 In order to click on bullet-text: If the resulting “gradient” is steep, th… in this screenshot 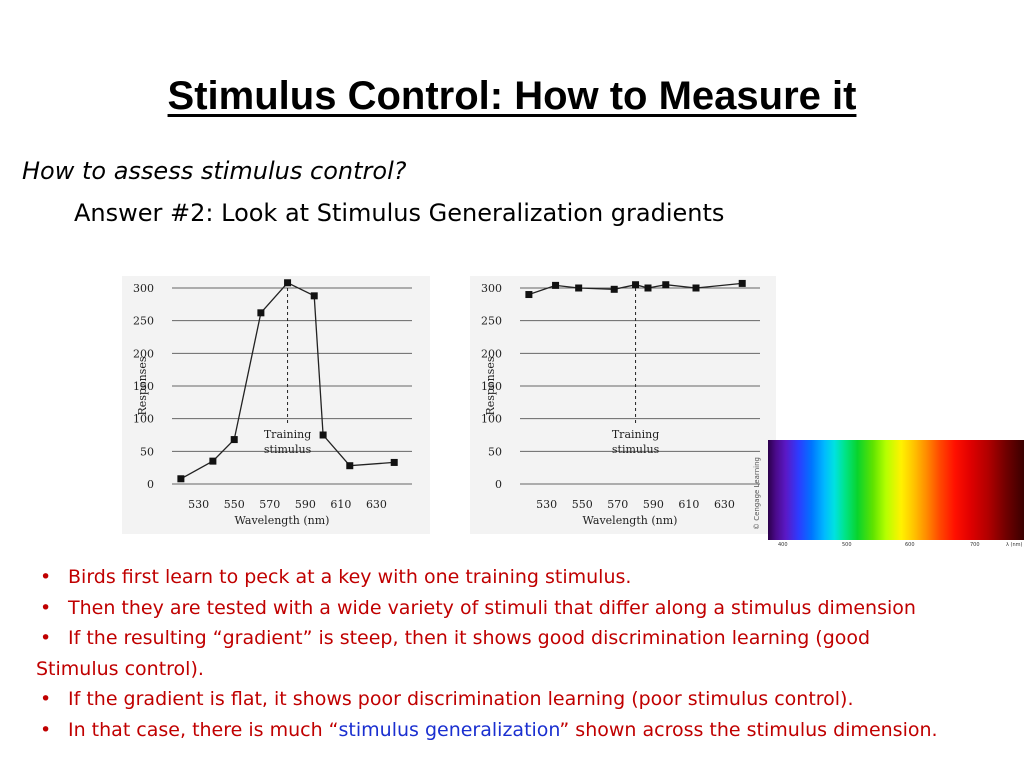, I will do `click(469, 638)`.